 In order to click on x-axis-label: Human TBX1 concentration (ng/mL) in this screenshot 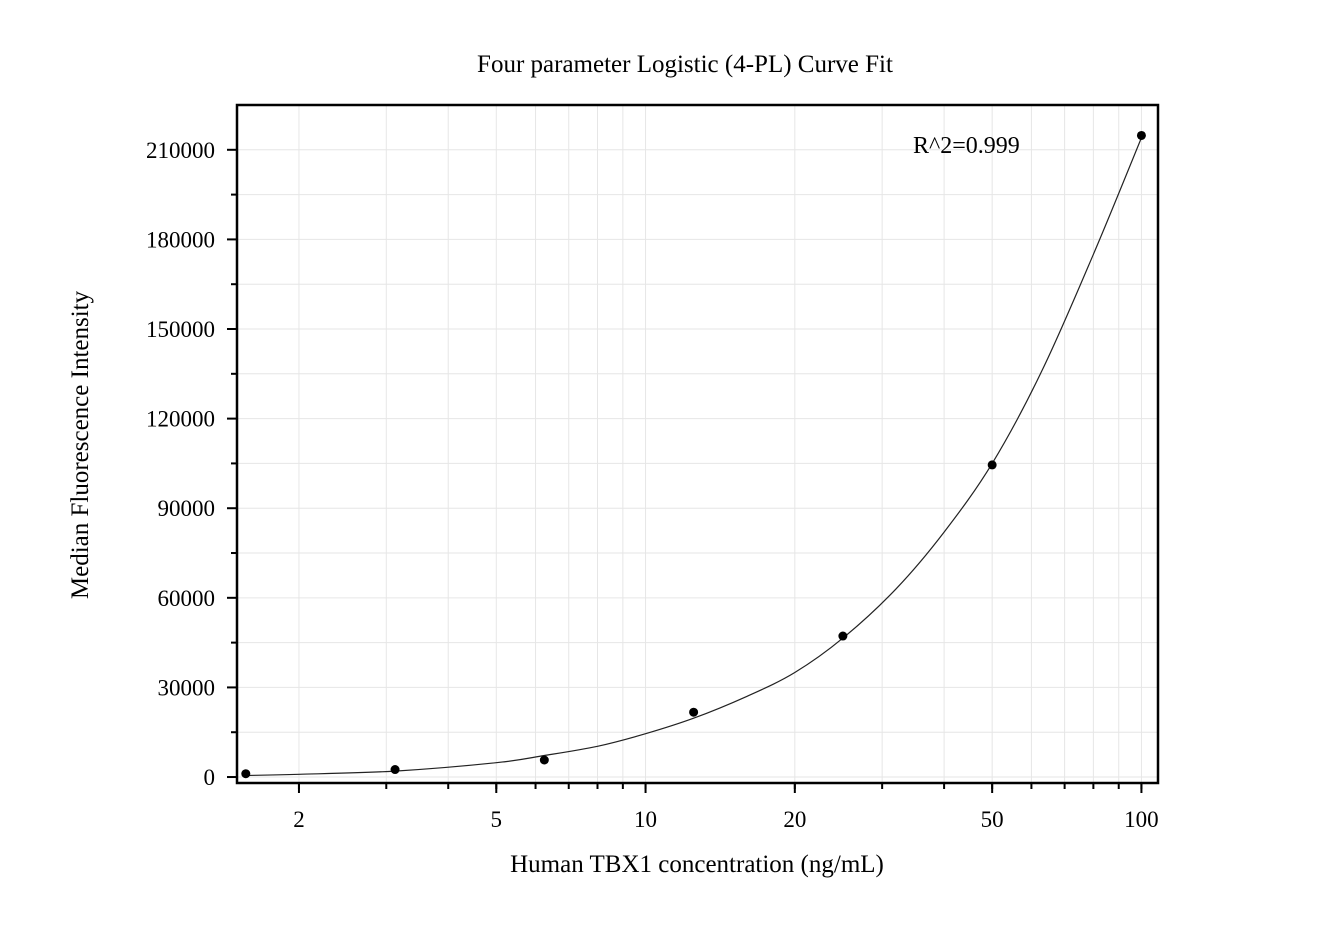, I will do `click(697, 864)`.